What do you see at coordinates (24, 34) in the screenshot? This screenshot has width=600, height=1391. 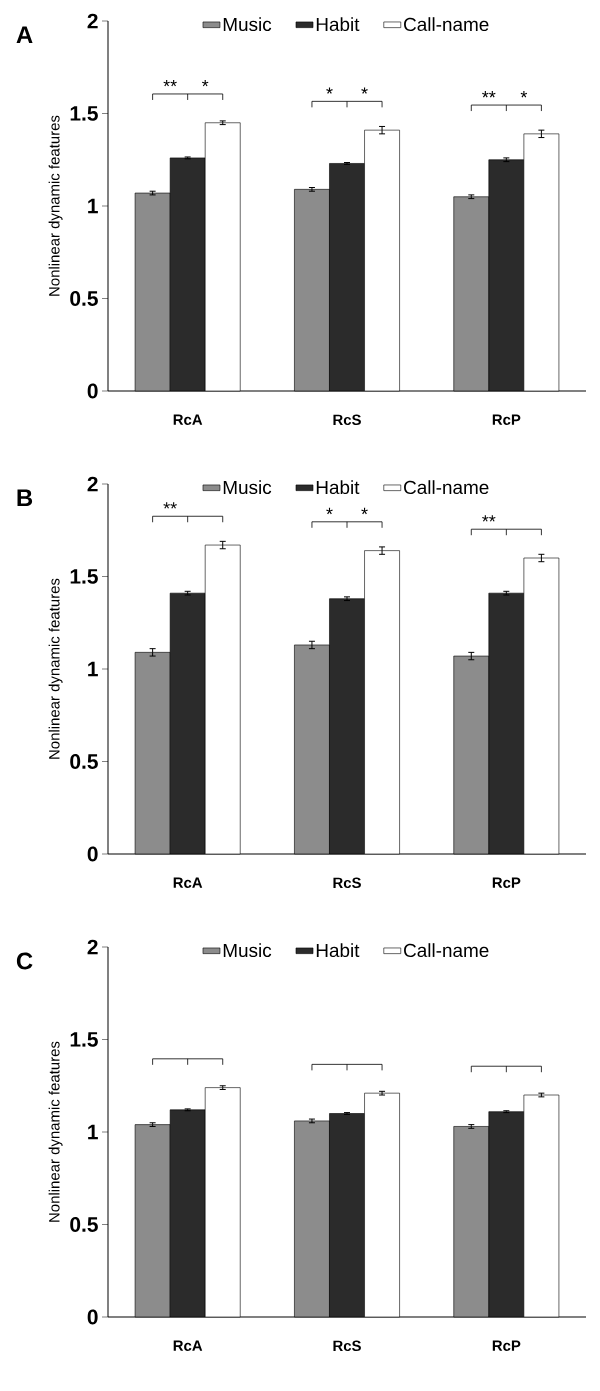 I see `chart-title: A` at bounding box center [24, 34].